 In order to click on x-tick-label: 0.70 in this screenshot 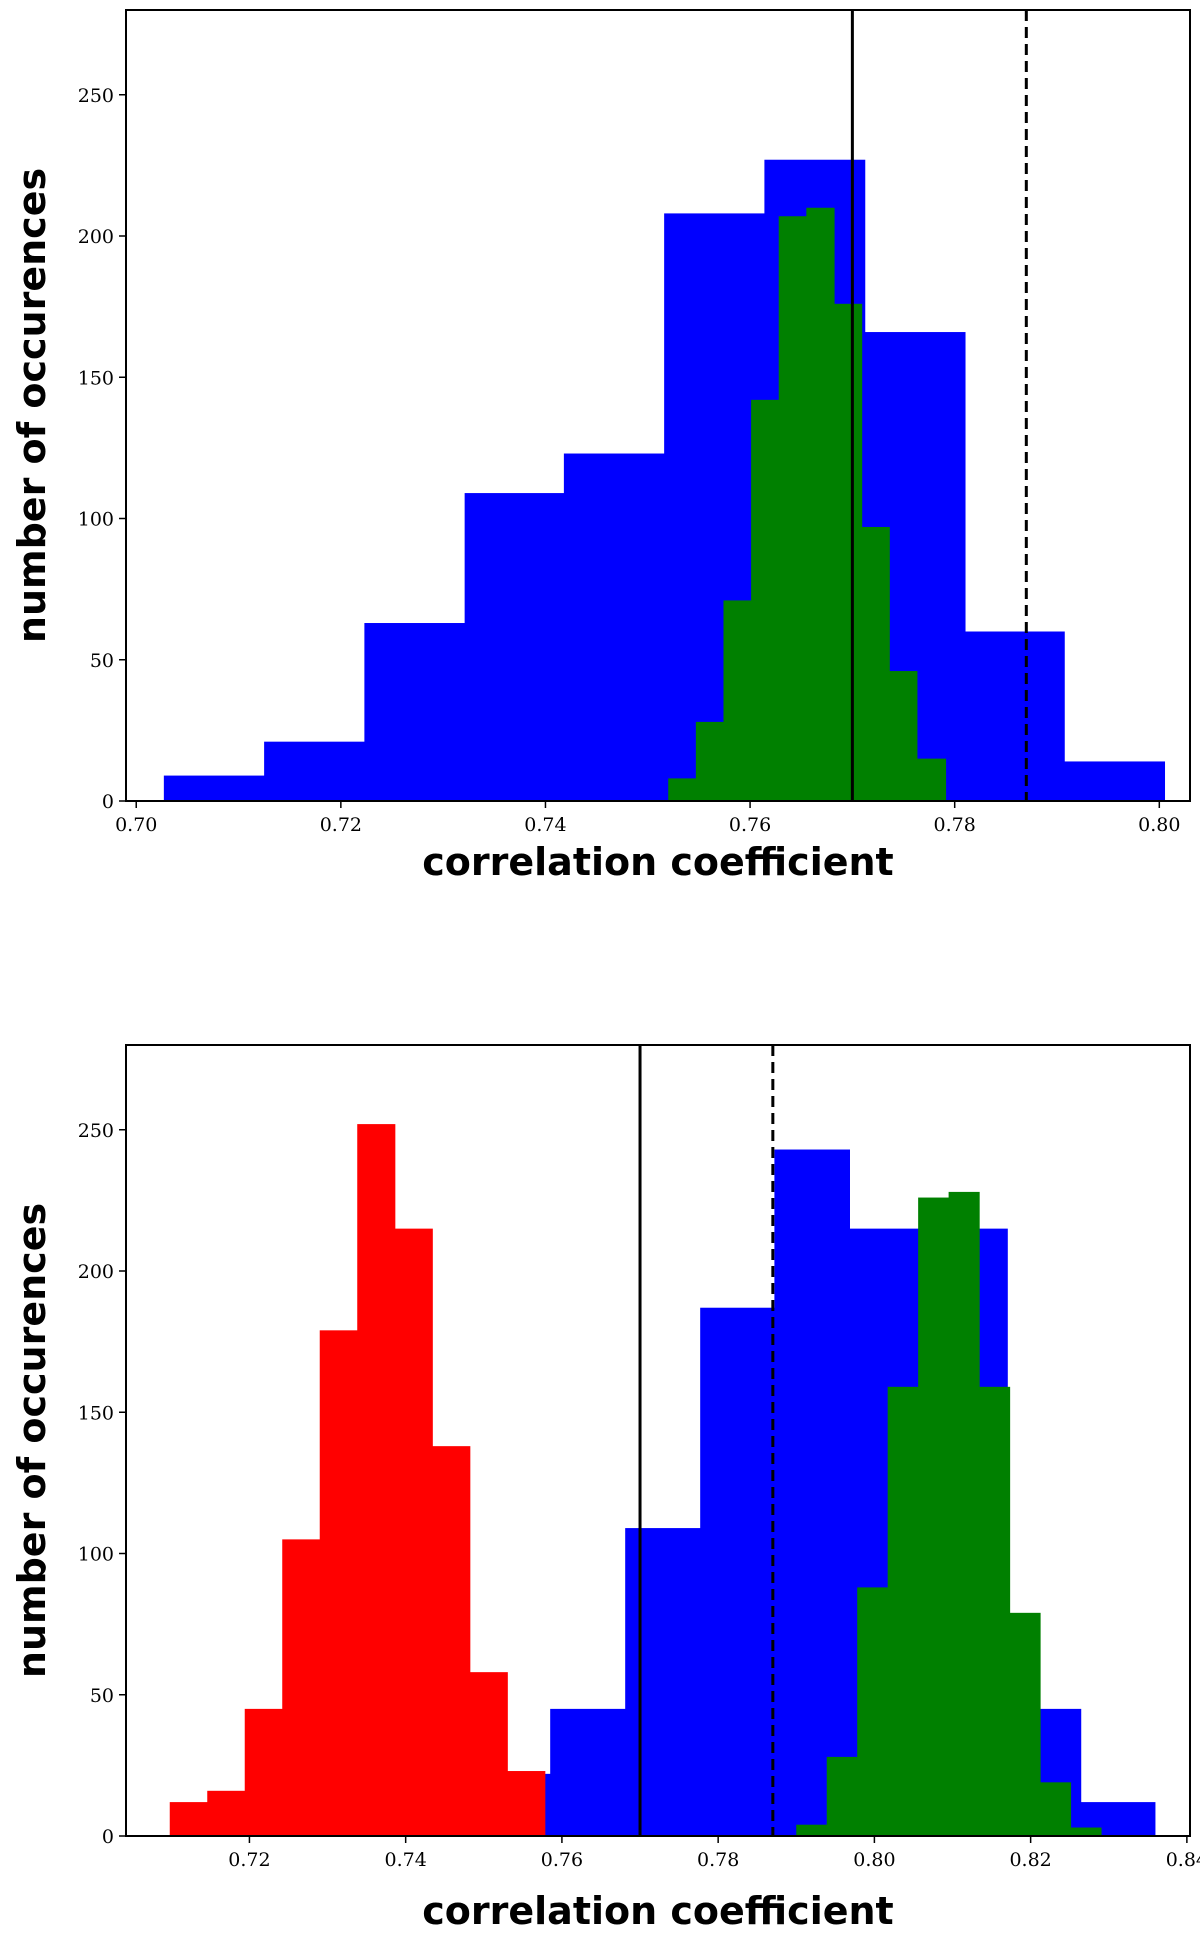, I will do `click(136, 825)`.